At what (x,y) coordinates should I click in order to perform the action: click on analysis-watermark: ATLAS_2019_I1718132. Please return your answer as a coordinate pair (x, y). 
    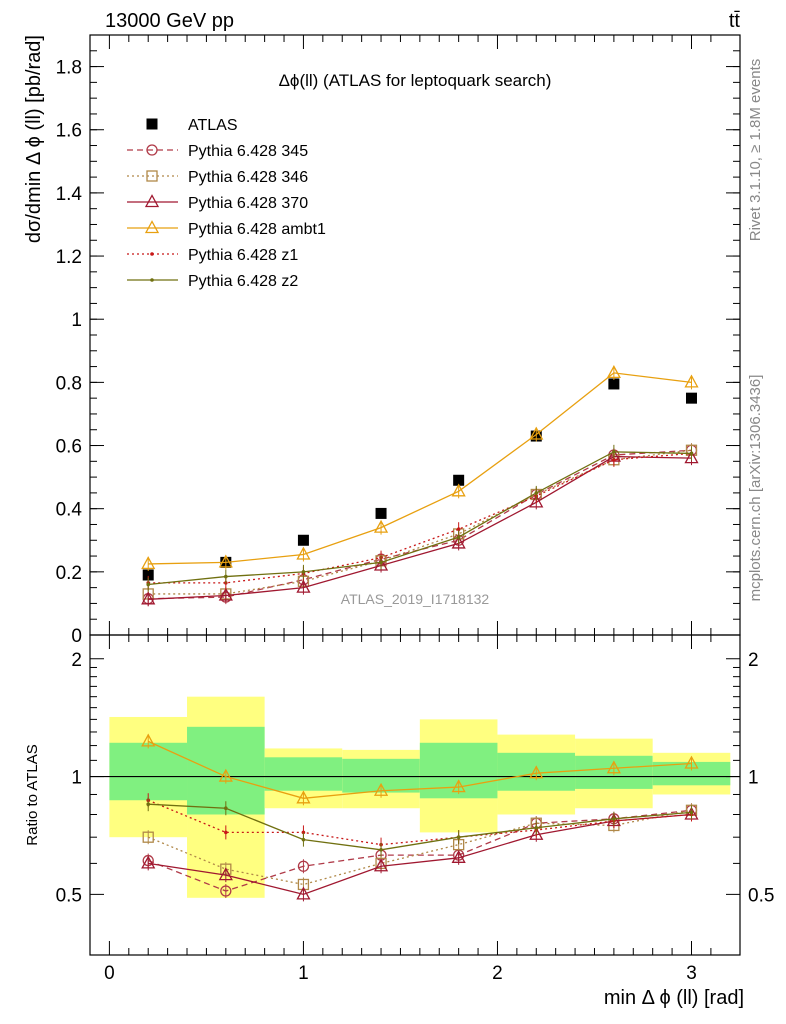
    Looking at the image, I should click on (415, 599).